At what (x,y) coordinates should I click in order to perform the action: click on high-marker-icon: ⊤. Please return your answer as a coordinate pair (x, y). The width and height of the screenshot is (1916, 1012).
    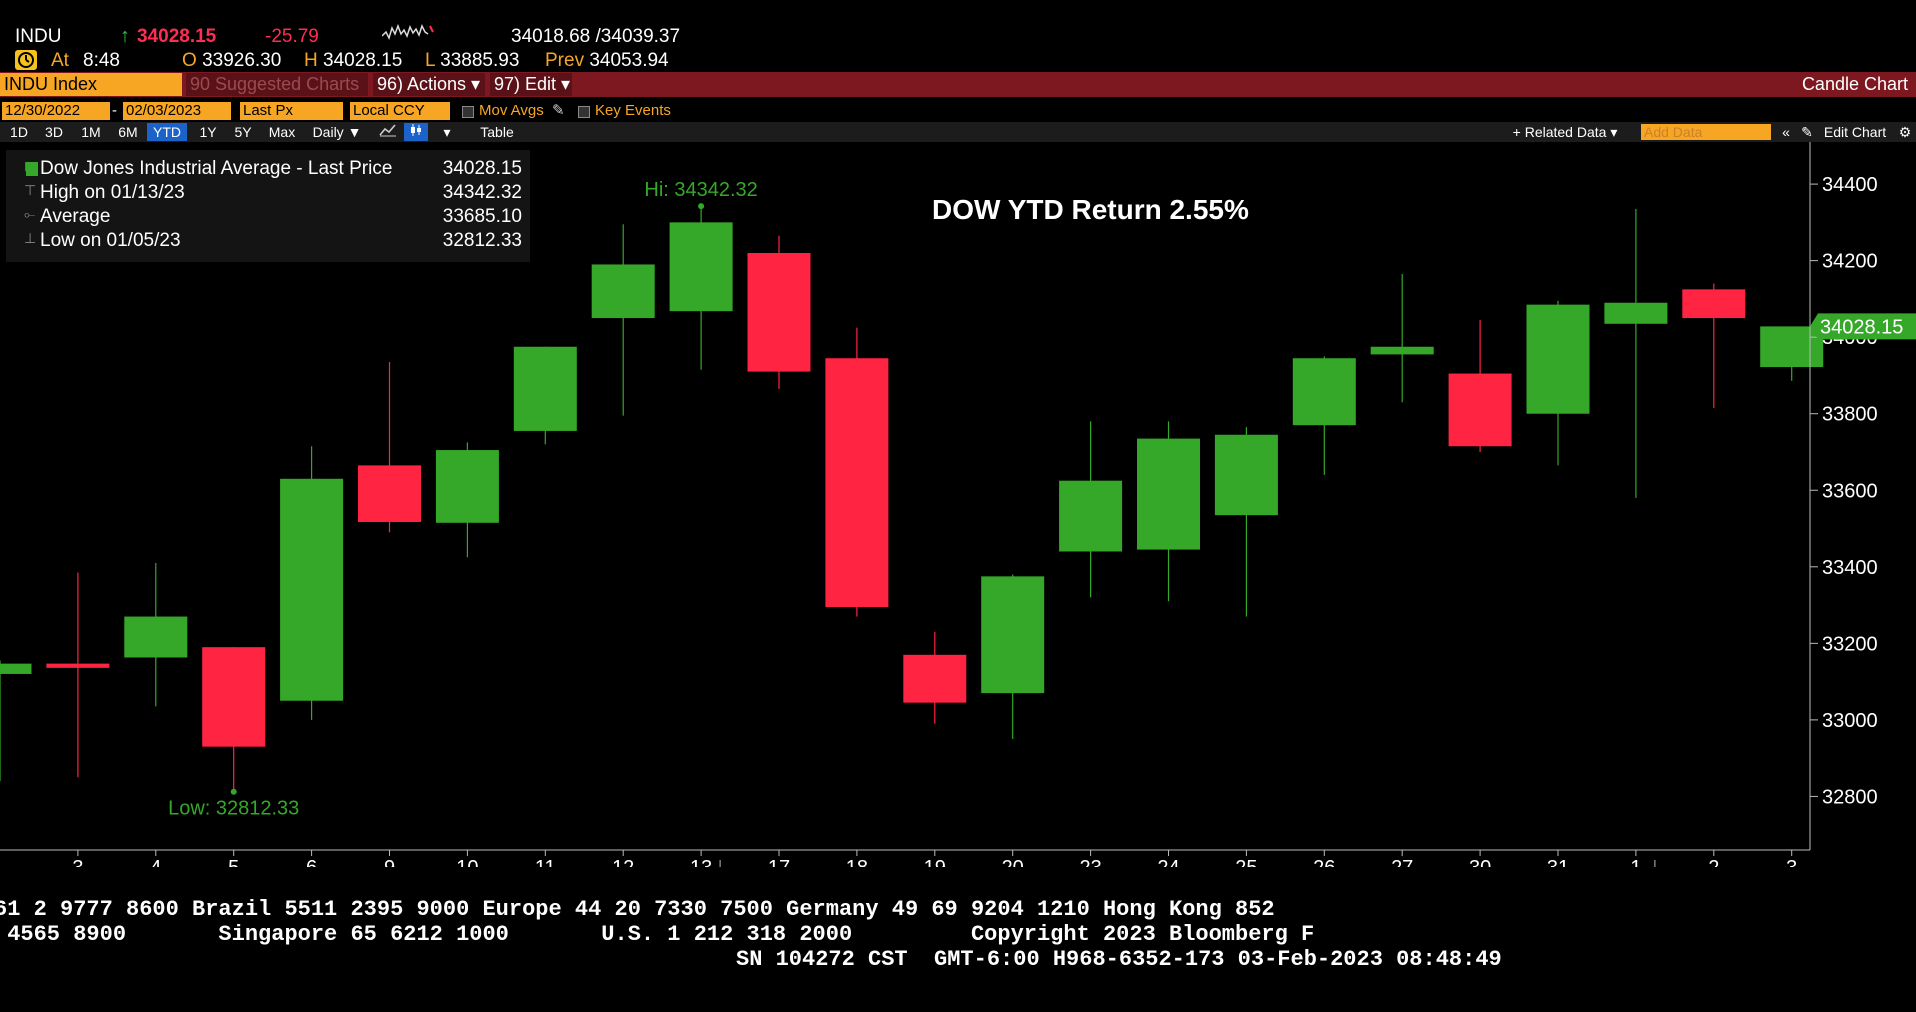
    Looking at the image, I should click on (30, 190).